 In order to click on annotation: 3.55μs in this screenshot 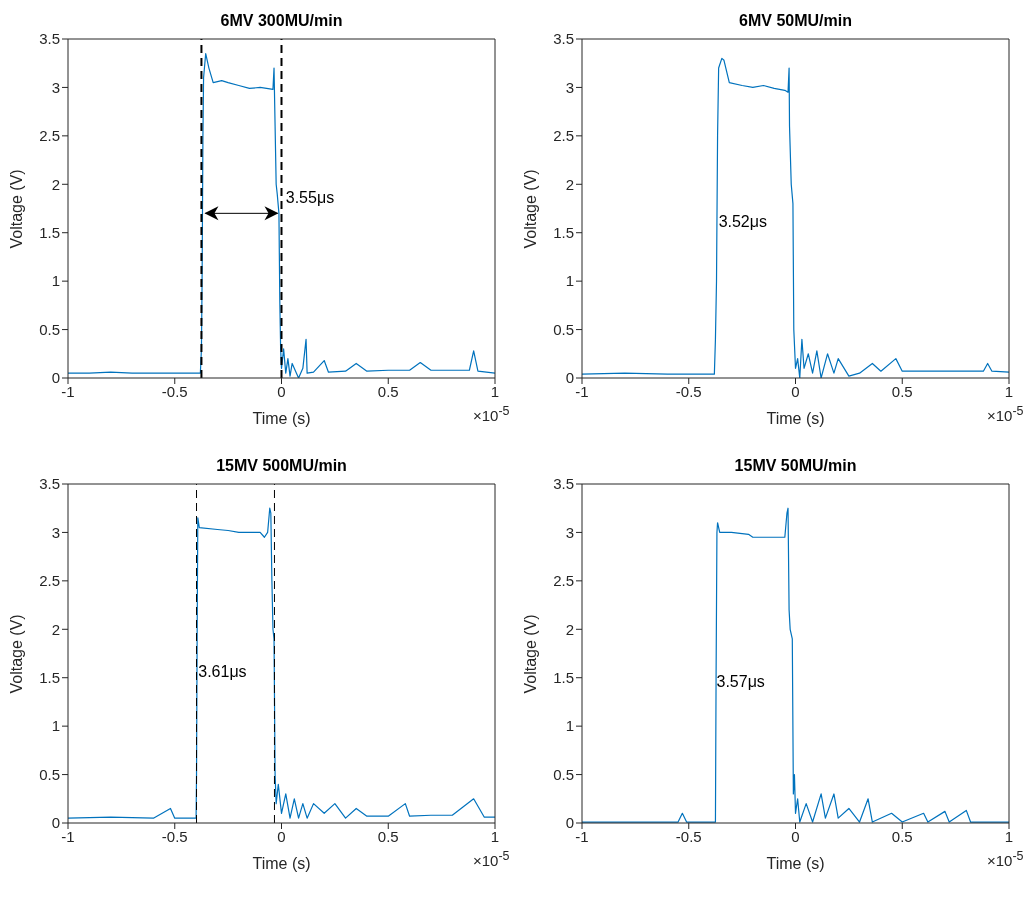, I will do `click(310, 198)`.